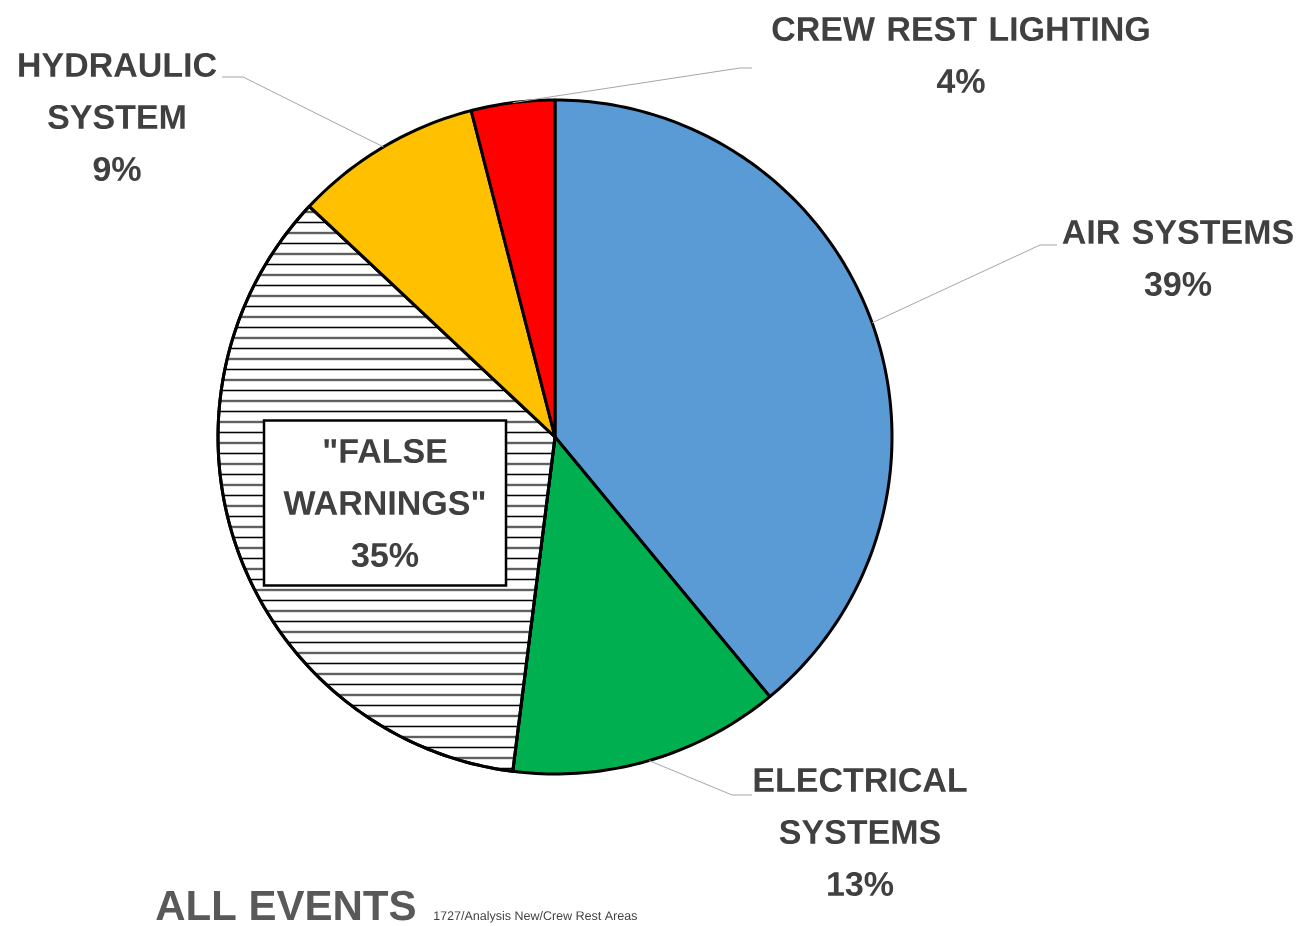  I want to click on data-label: 39%, so click(1178, 284).